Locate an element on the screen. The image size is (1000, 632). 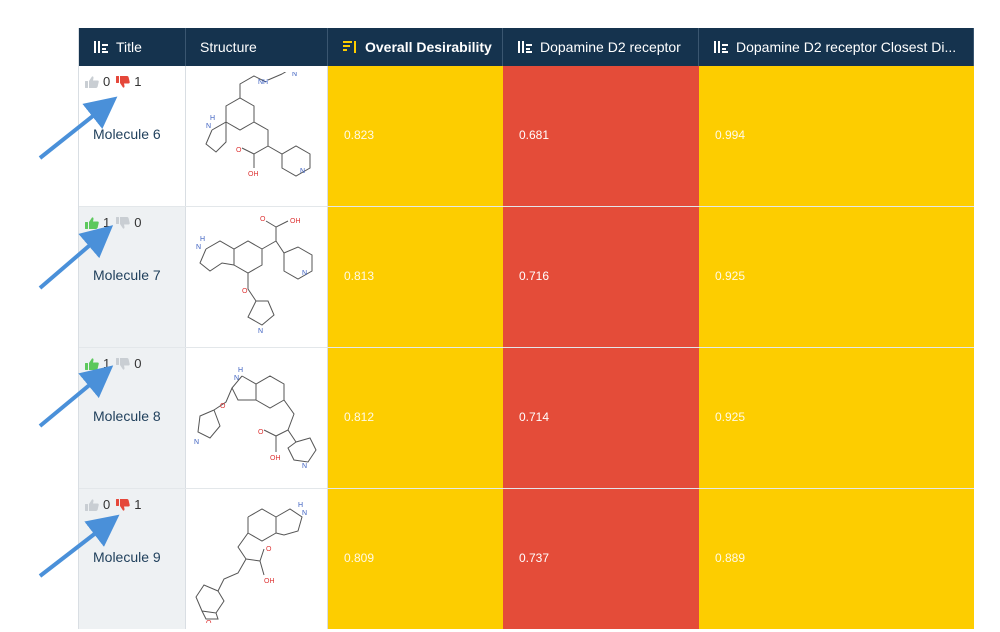
structure-cell: H N OH O N O N is located at coordinates (257, 277).